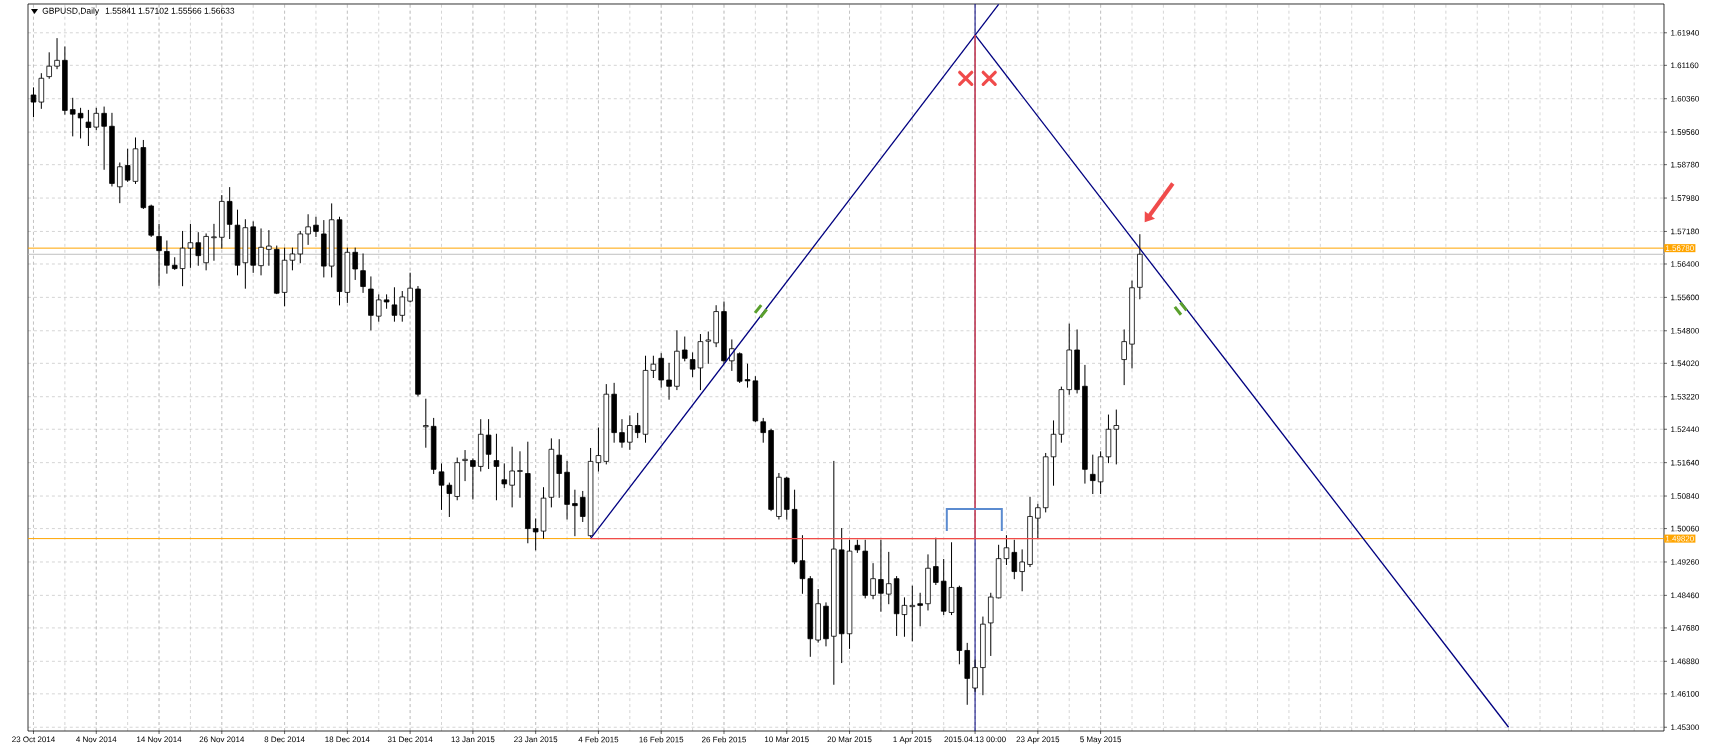  I want to click on chart-subtitle: 1.55841 1.57102 1.55566 1.56633, so click(170, 10).